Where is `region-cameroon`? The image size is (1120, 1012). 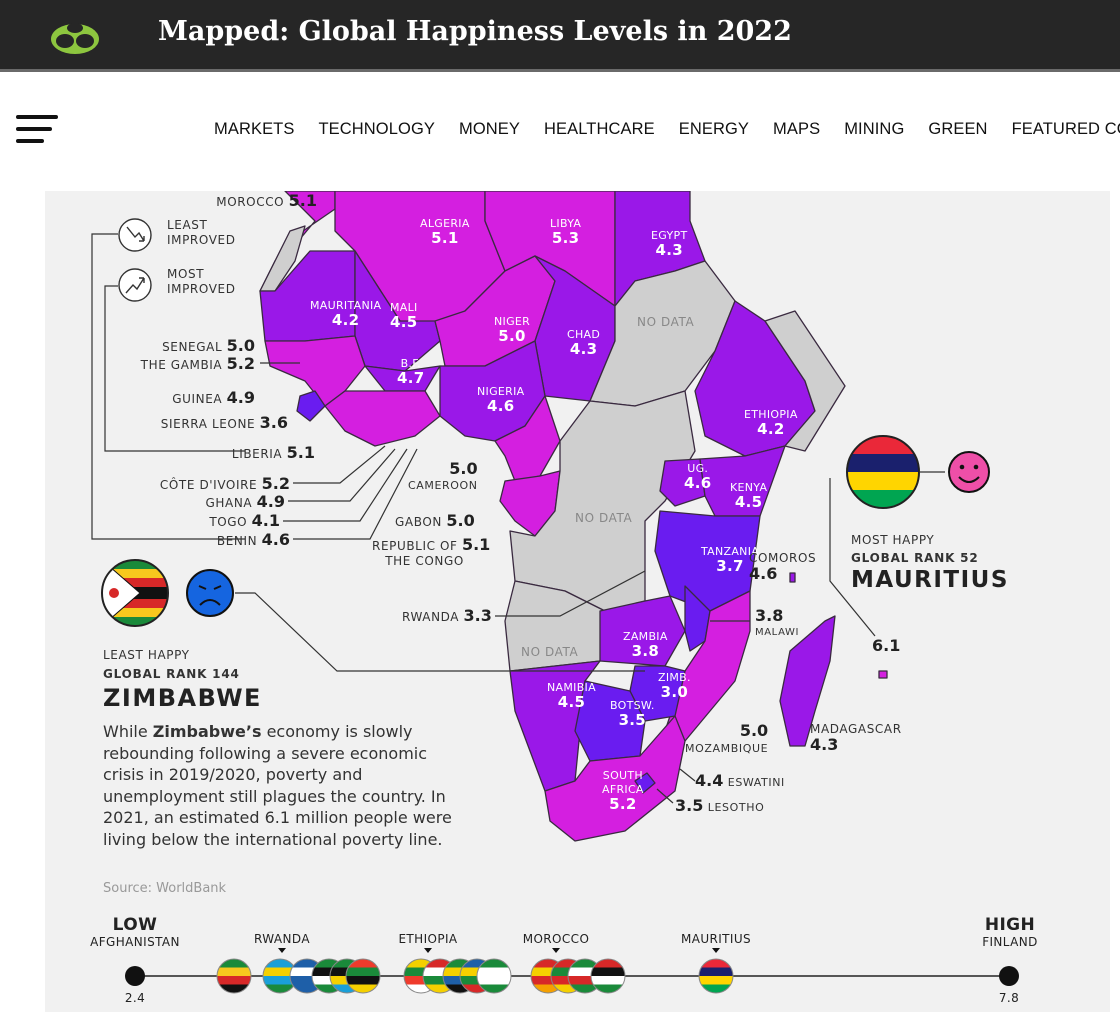 region-cameroon is located at coordinates (527, 438).